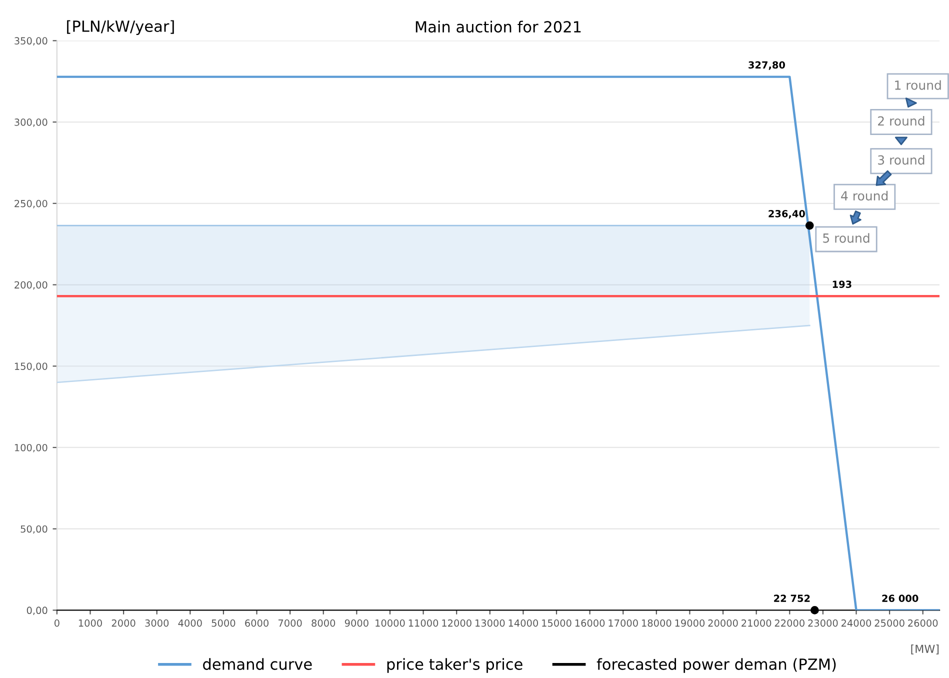 The height and width of the screenshot is (678, 949). What do you see at coordinates (490, 623) in the screenshot?
I see `x-tick-label: 13000` at bounding box center [490, 623].